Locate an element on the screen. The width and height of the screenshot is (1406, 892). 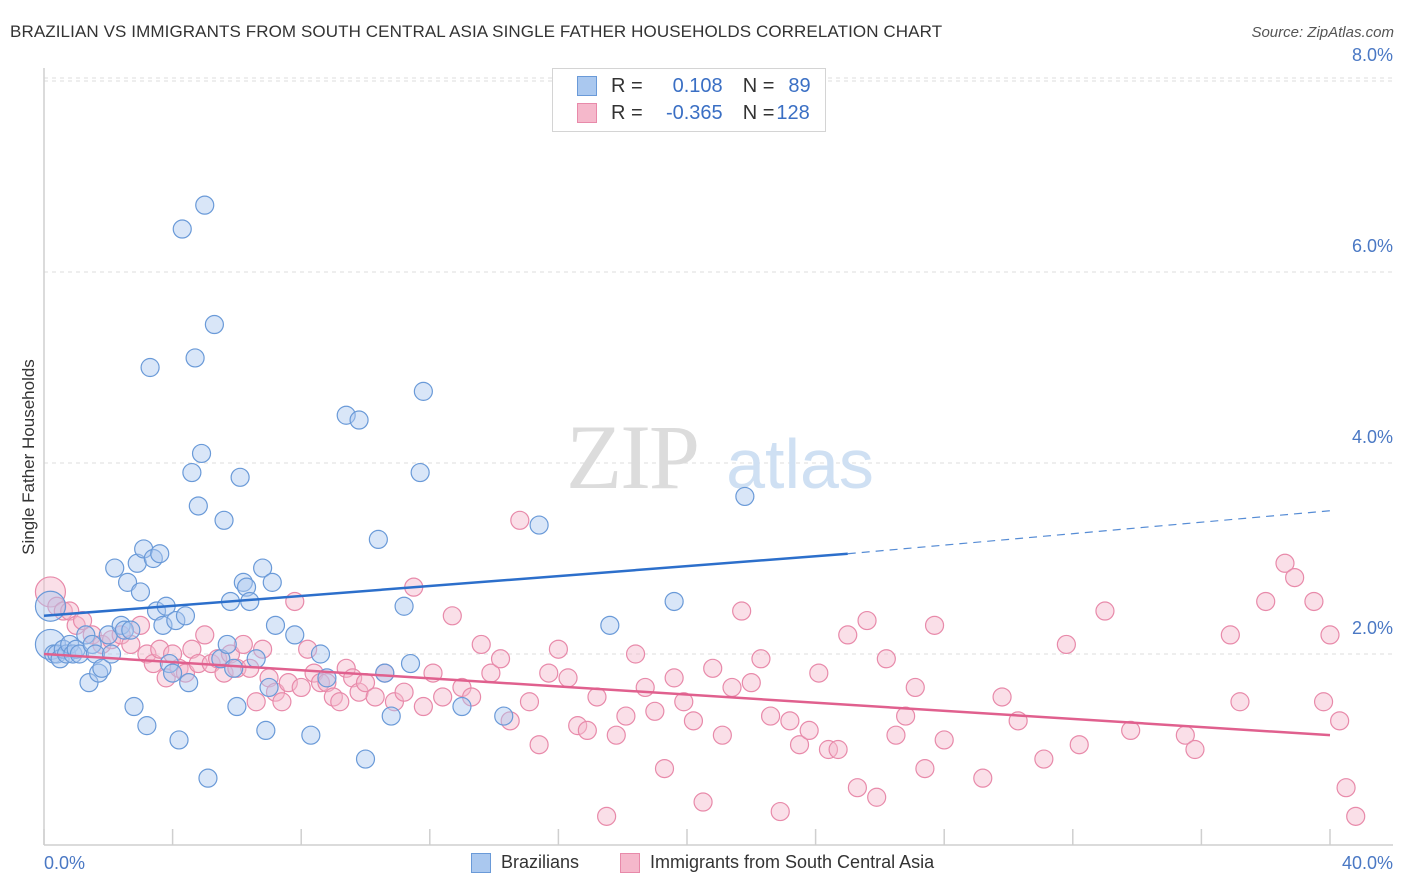
y-tick-label: 8.0% is located at coordinates (1372, 55).